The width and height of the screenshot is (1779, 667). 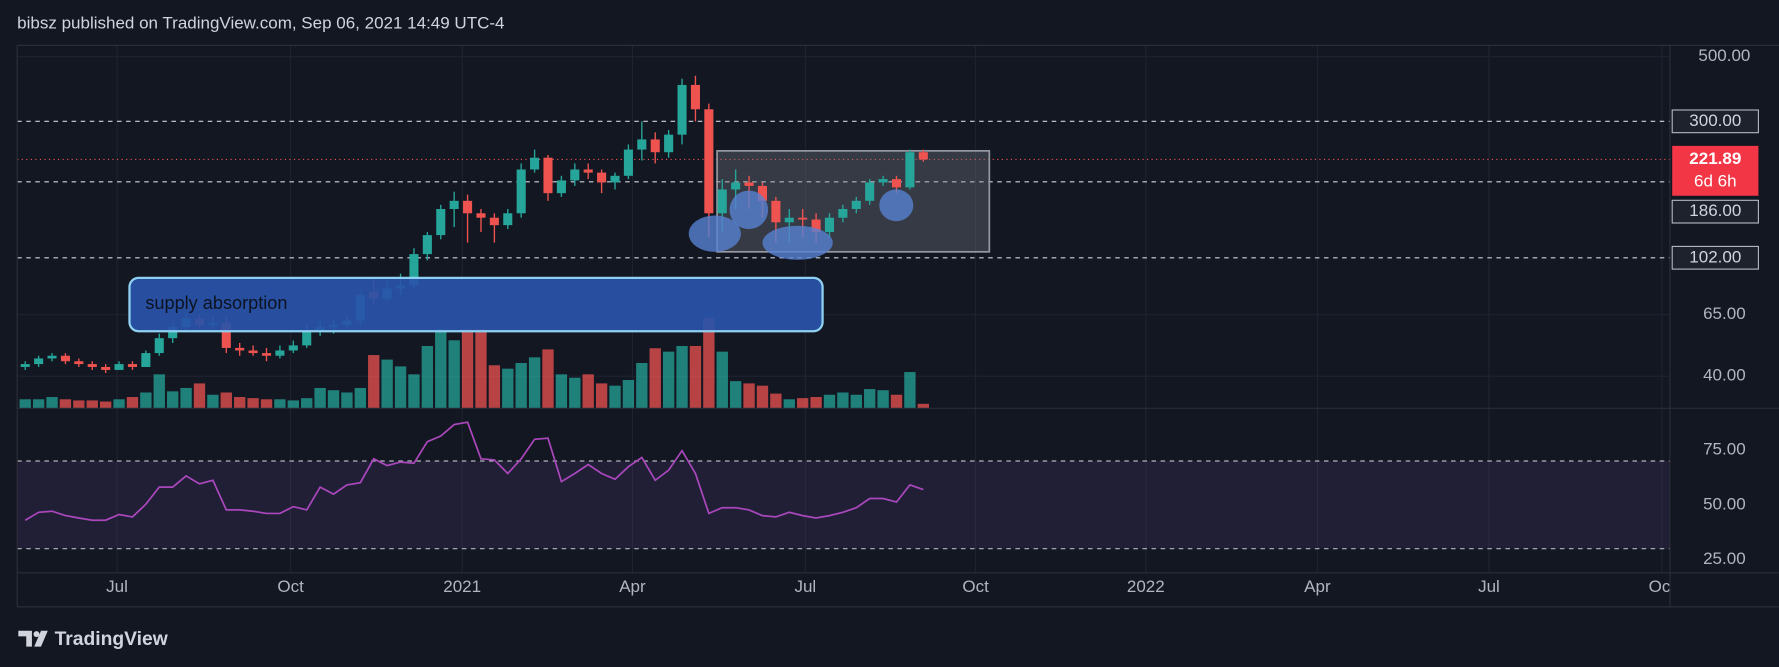 I want to click on level-label: 102.00, so click(x=1715, y=256).